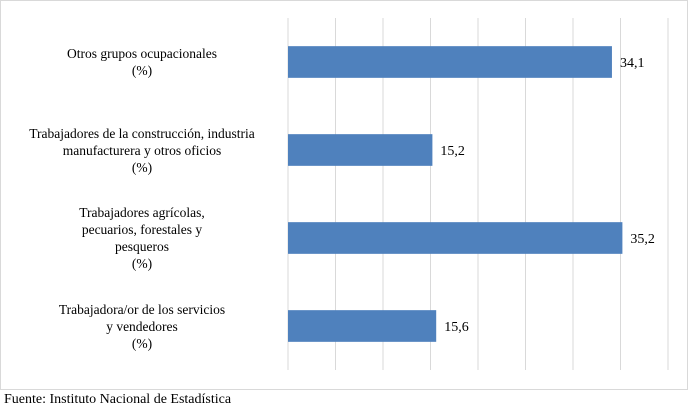 The height and width of the screenshot is (410, 695). I want to click on category-label-line: Otros grupos ocupacionales, so click(142, 53).